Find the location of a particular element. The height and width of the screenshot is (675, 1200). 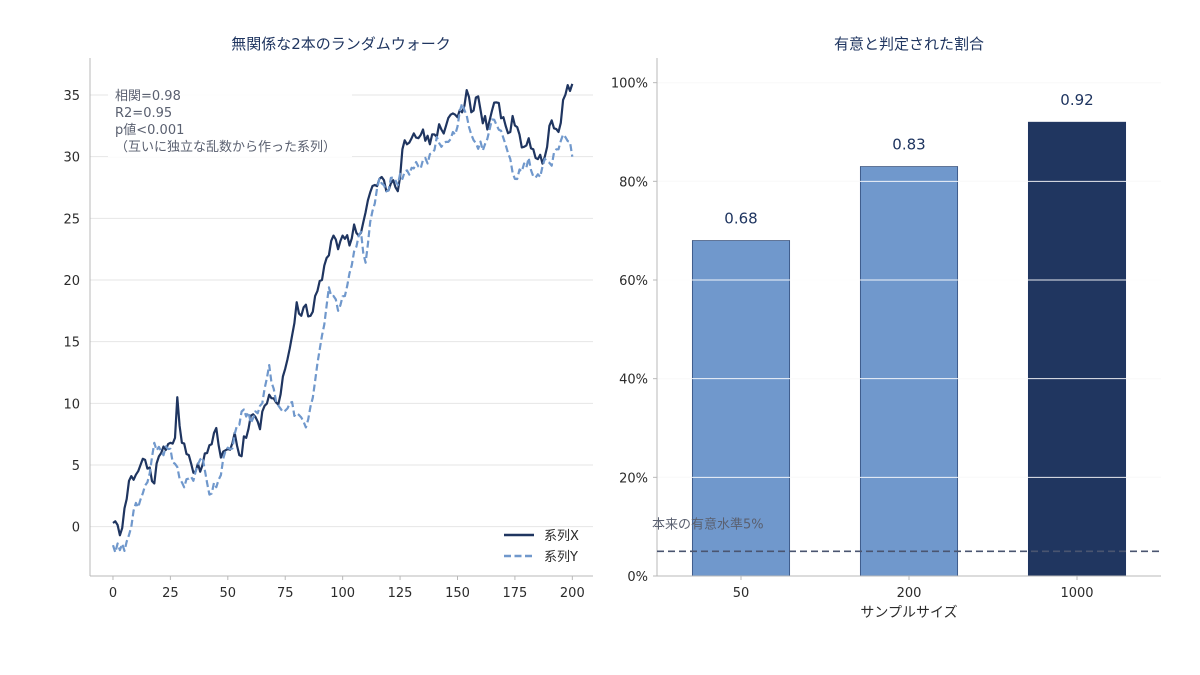

right-y-tick-label: 0% is located at coordinates (637, 577).